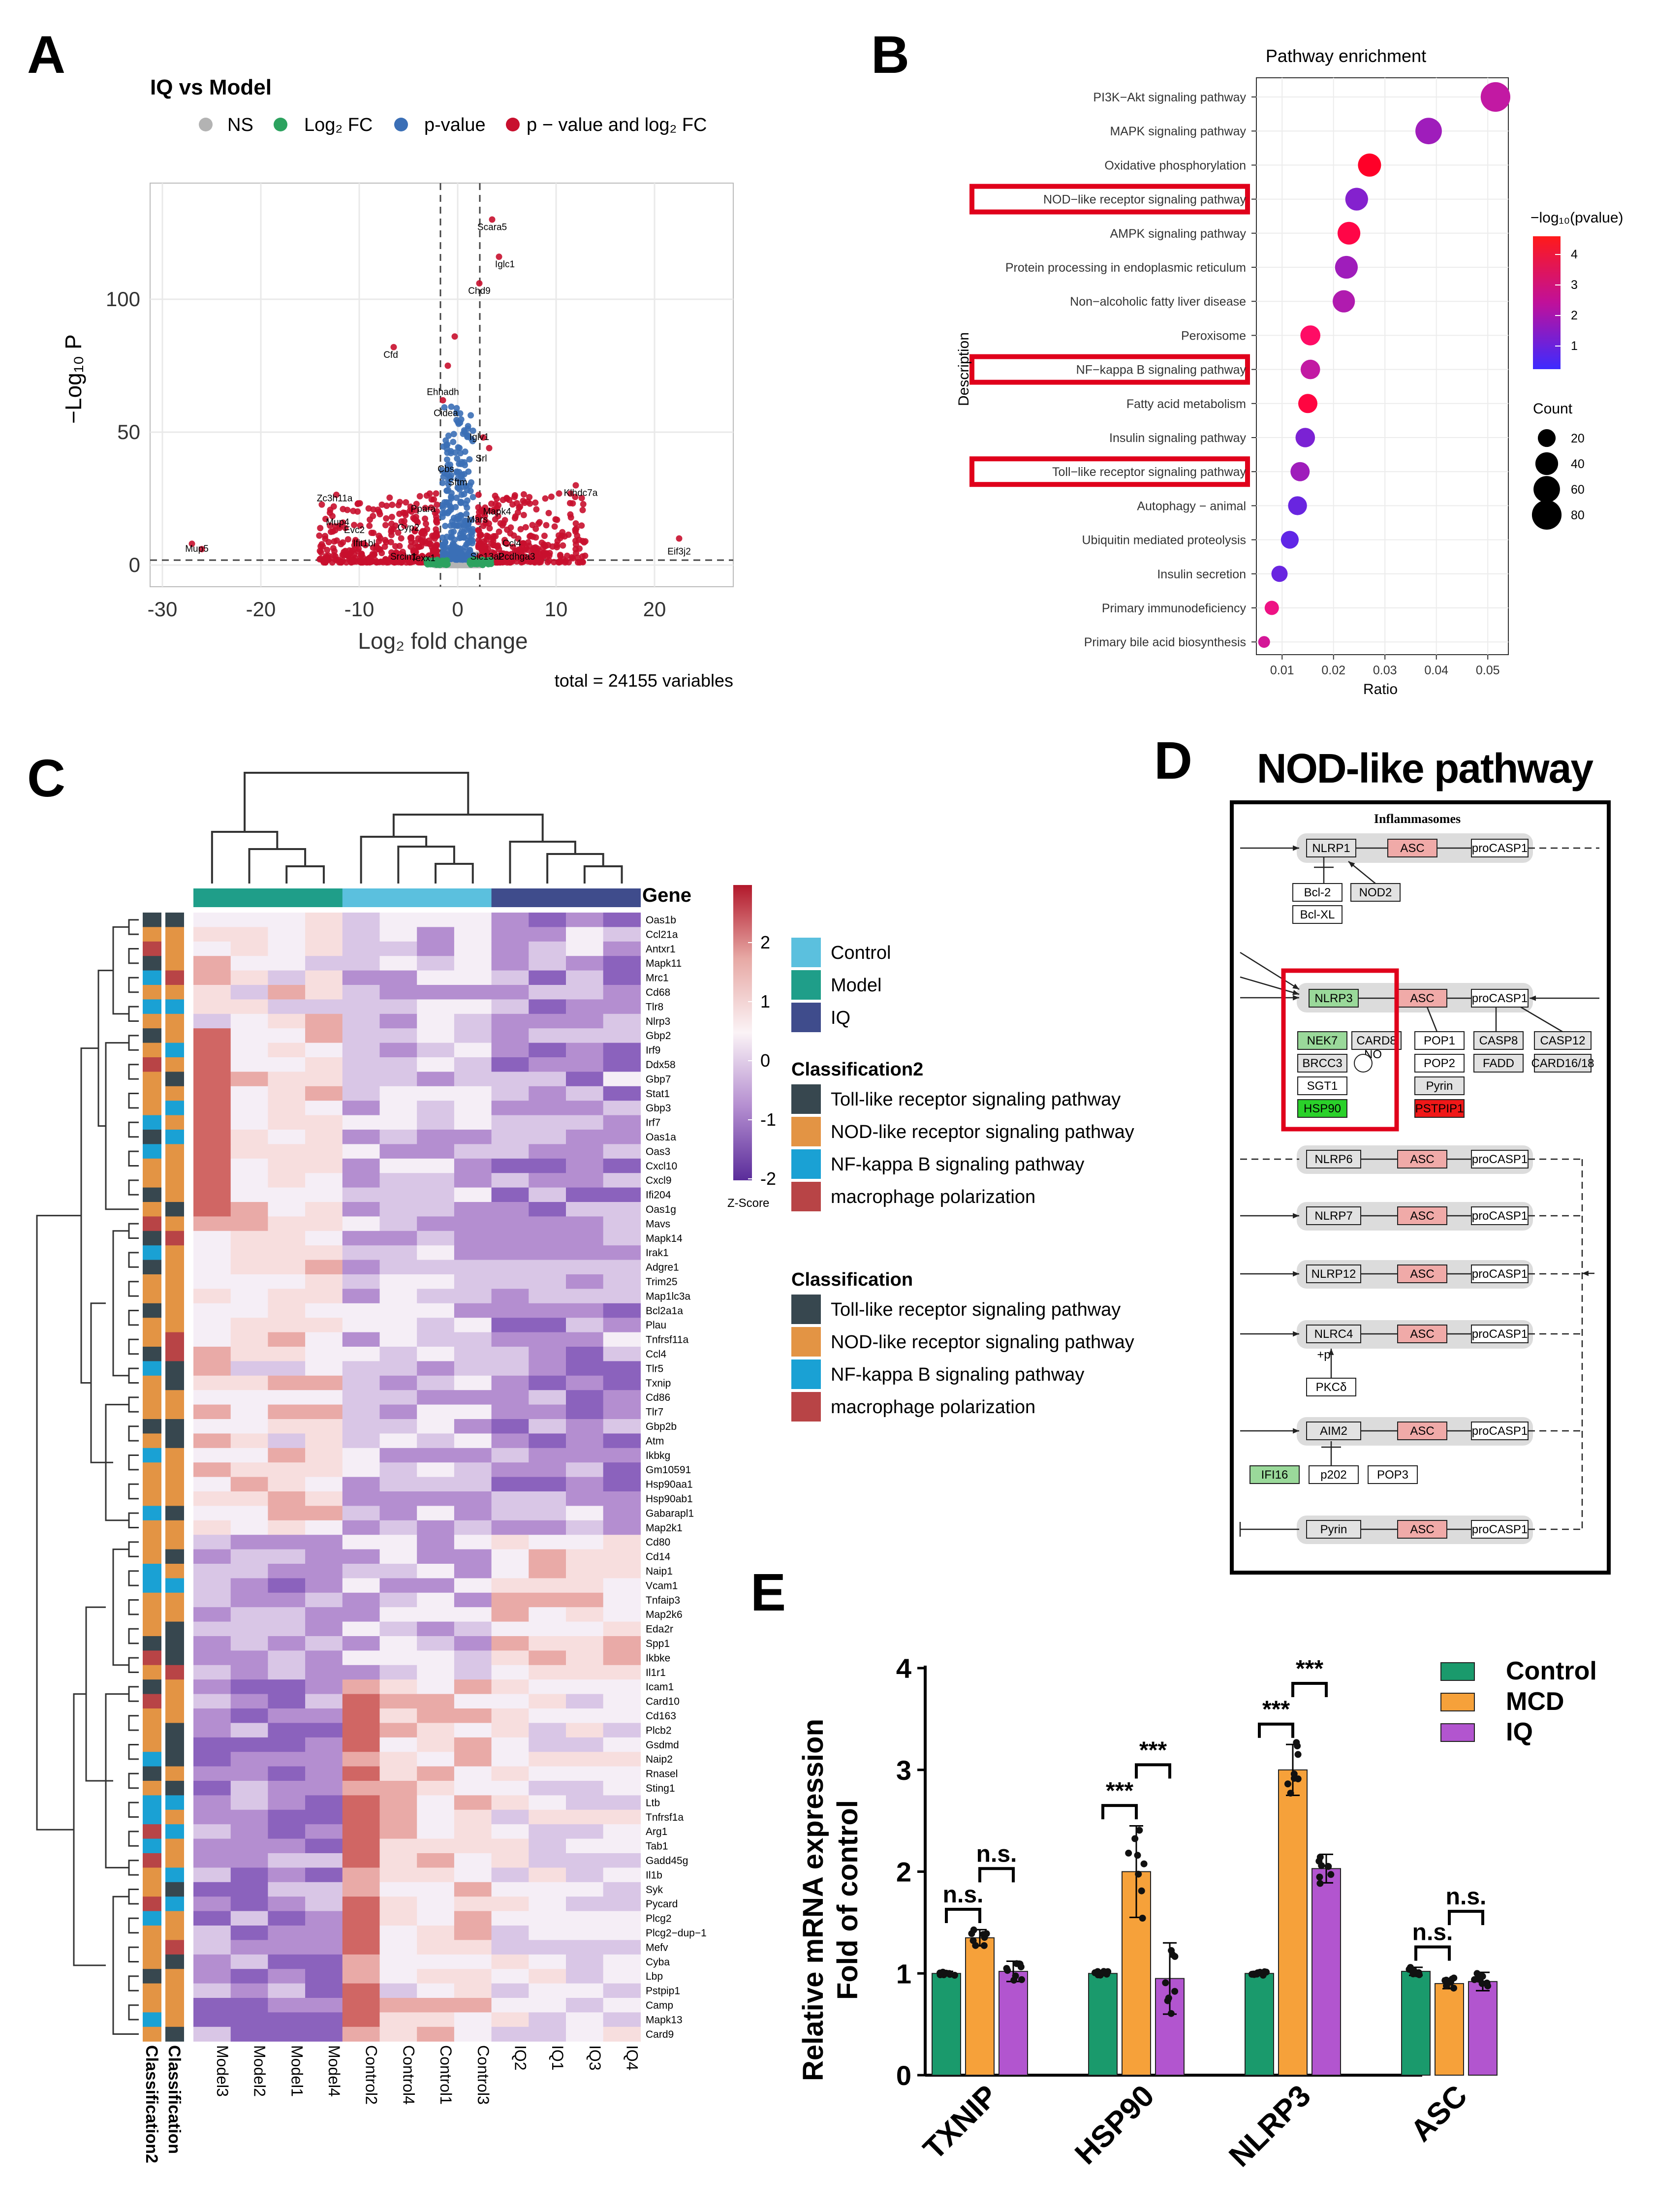  What do you see at coordinates (654, 610) in the screenshot?
I see `x-tick: 20` at bounding box center [654, 610].